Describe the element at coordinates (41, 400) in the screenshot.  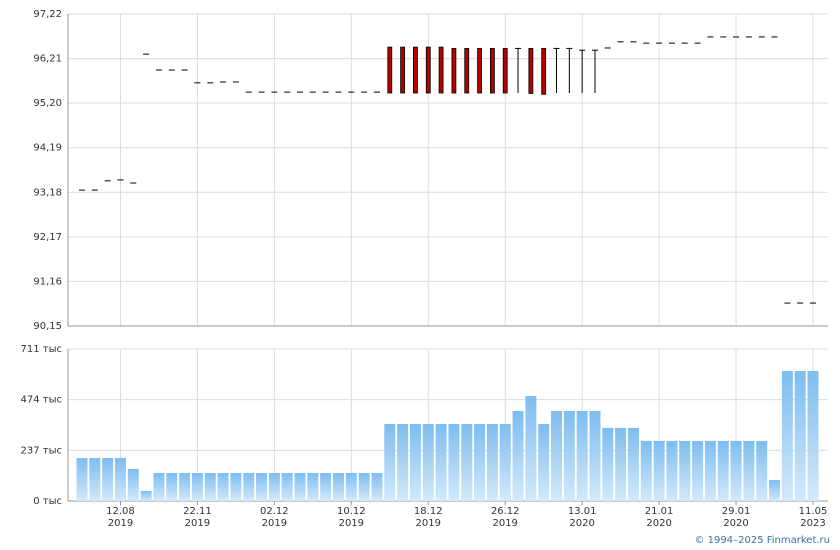
I see `y-tick-label: 474 тыс` at that location.